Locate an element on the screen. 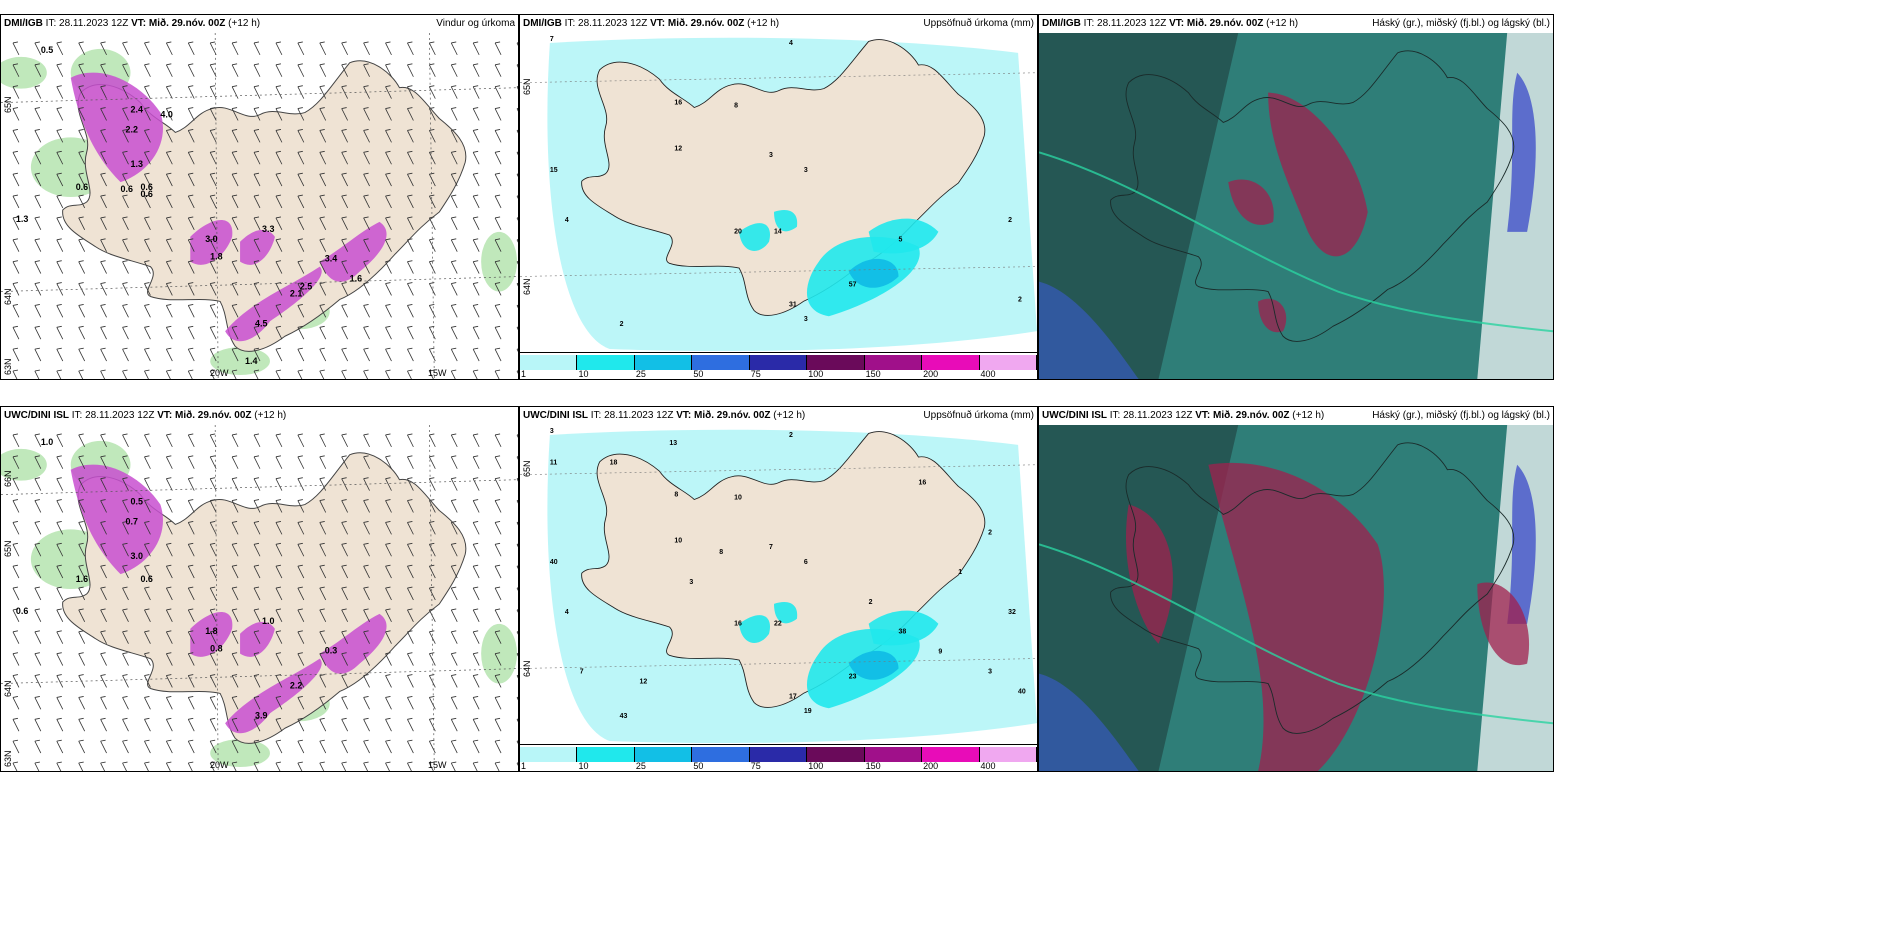  precip-value-label: 4.5 is located at coordinates (261, 323).